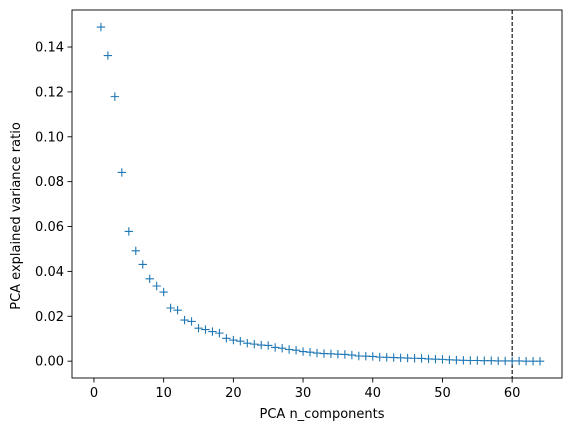  Describe the element at coordinates (49, 48) in the screenshot. I see `y-tick-label: 0.14` at that location.